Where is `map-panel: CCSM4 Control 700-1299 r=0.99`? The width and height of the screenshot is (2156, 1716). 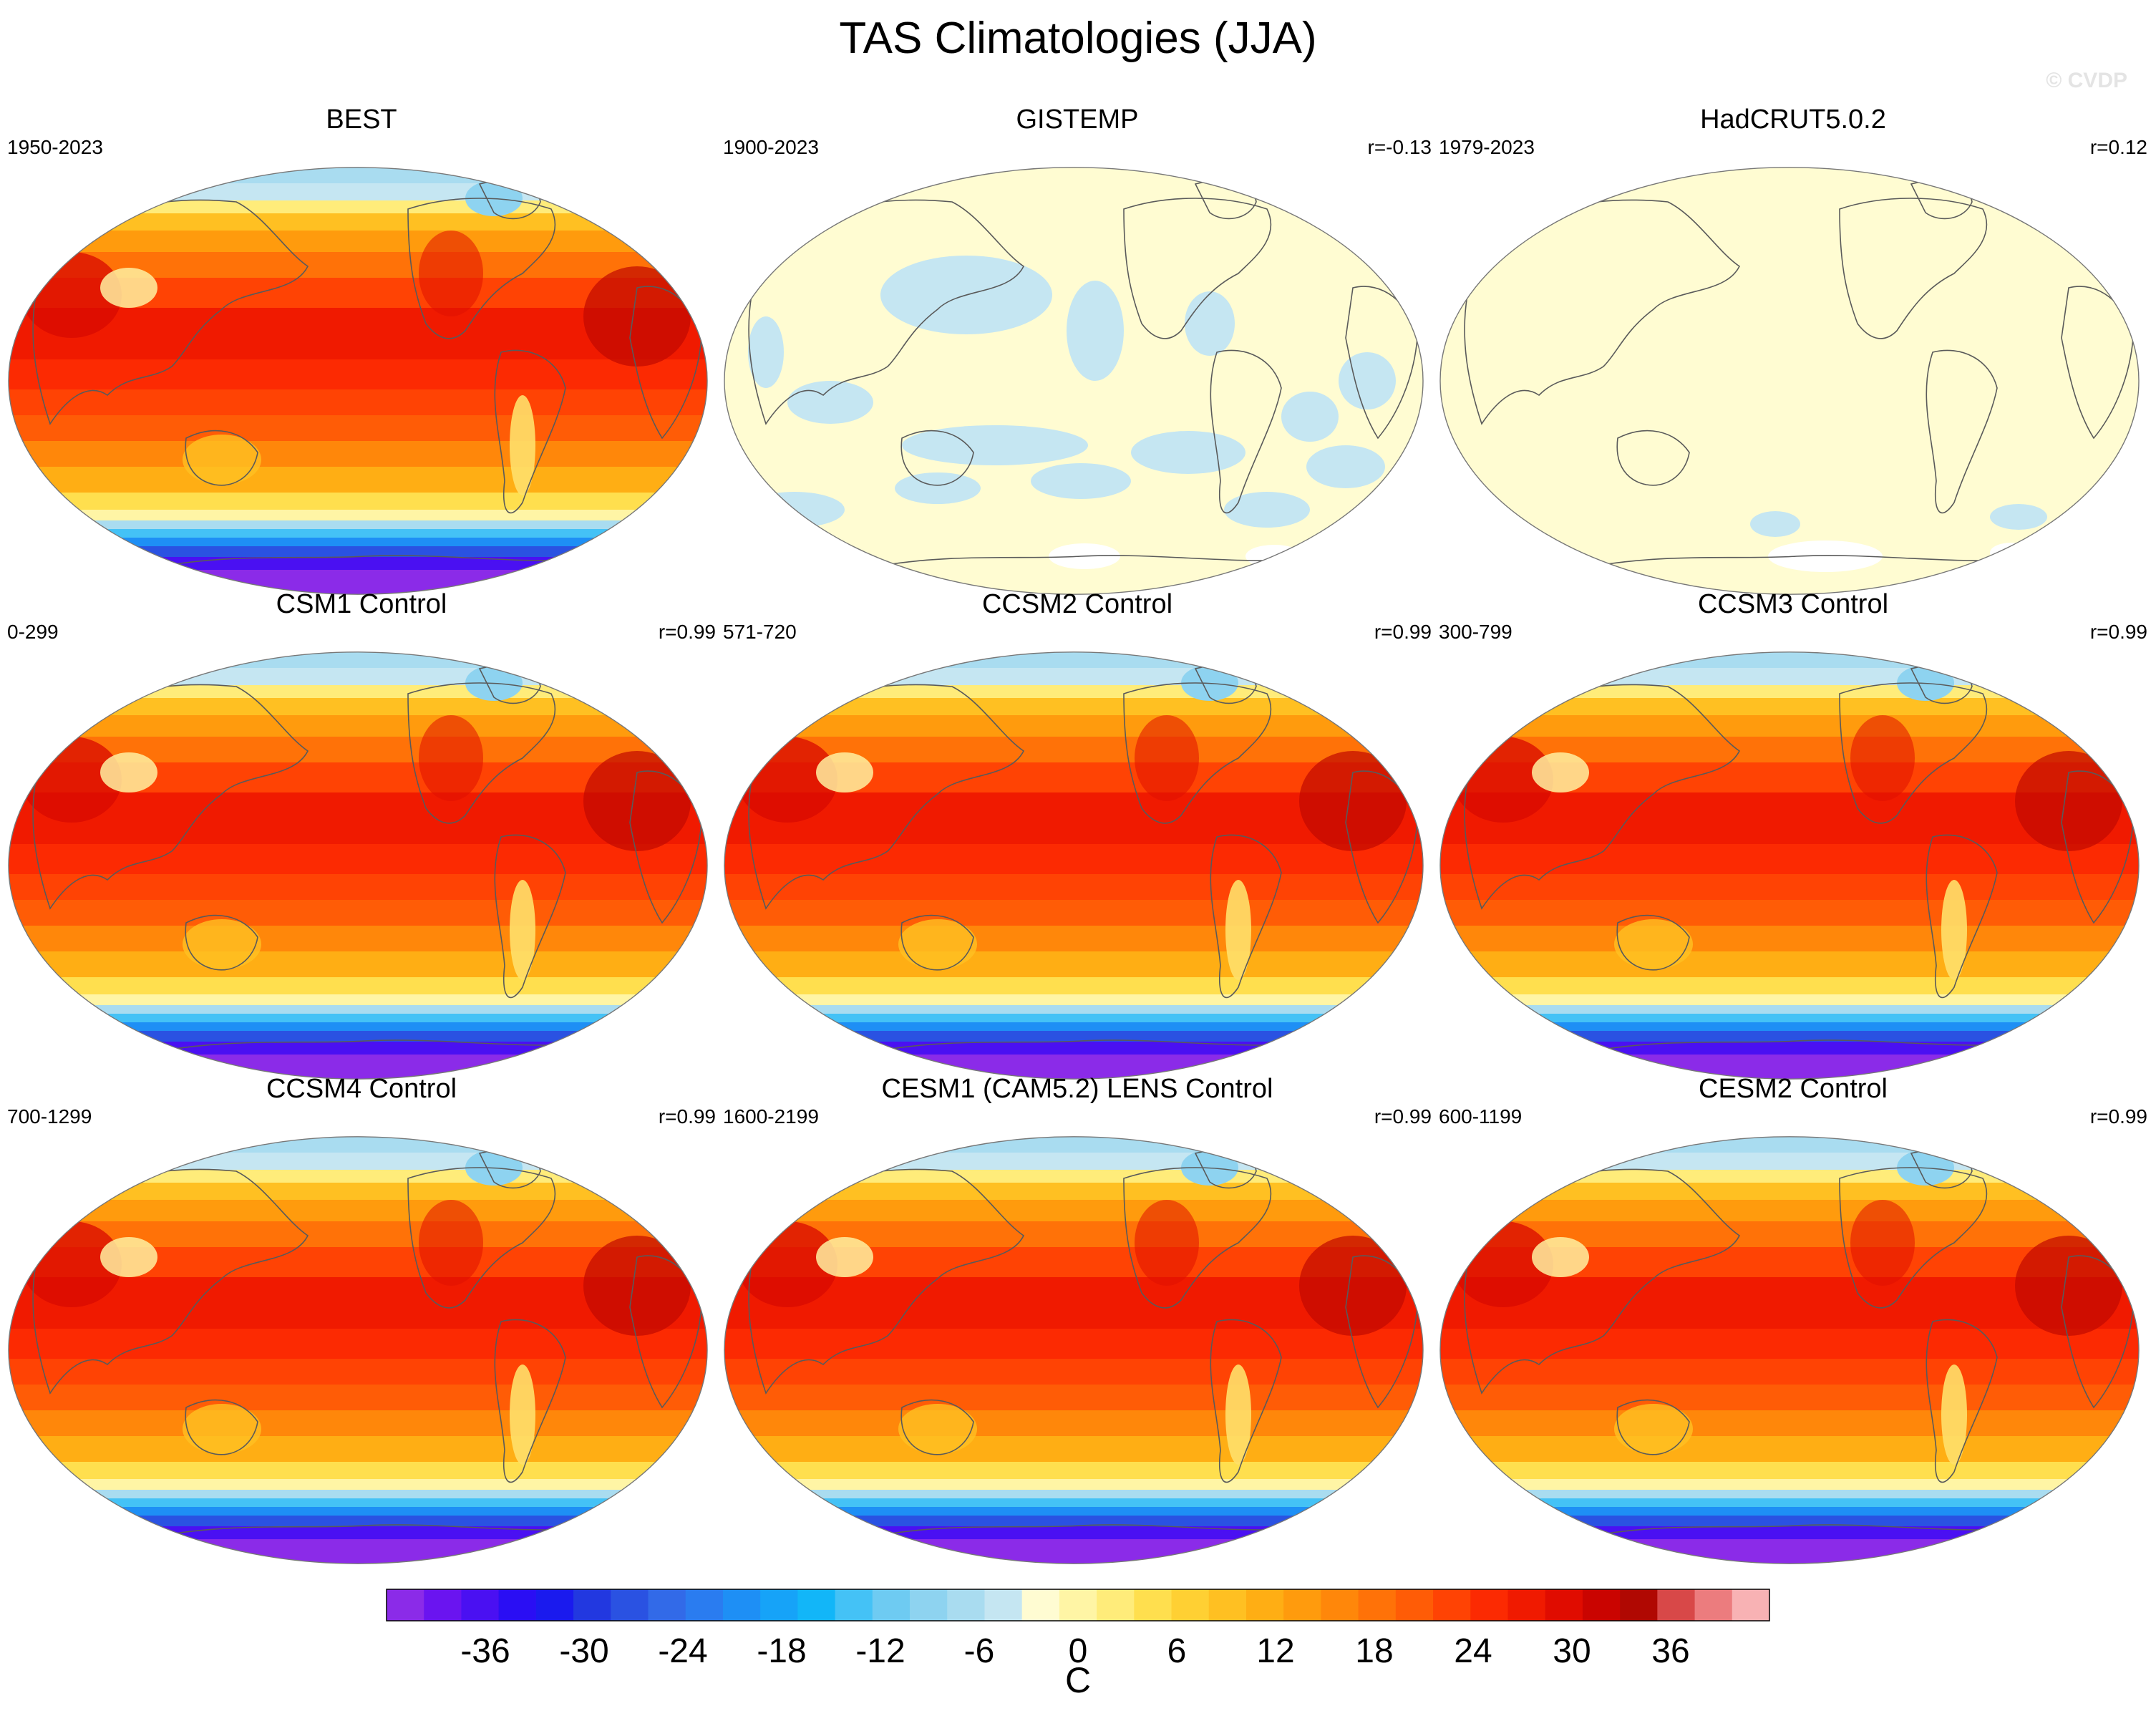 map-panel: CCSM4 Control 700-1299 r=0.99 is located at coordinates (362, 1319).